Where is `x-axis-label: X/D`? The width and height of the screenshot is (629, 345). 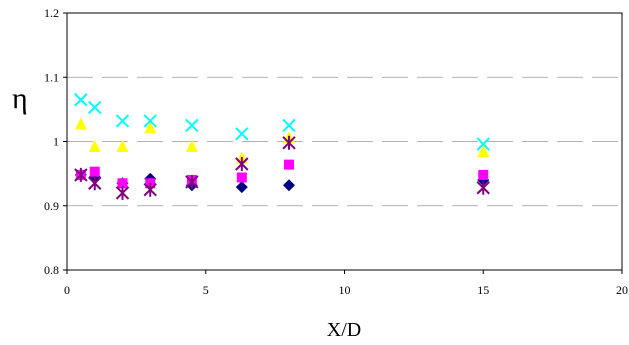 x-axis-label: X/D is located at coordinates (344, 330).